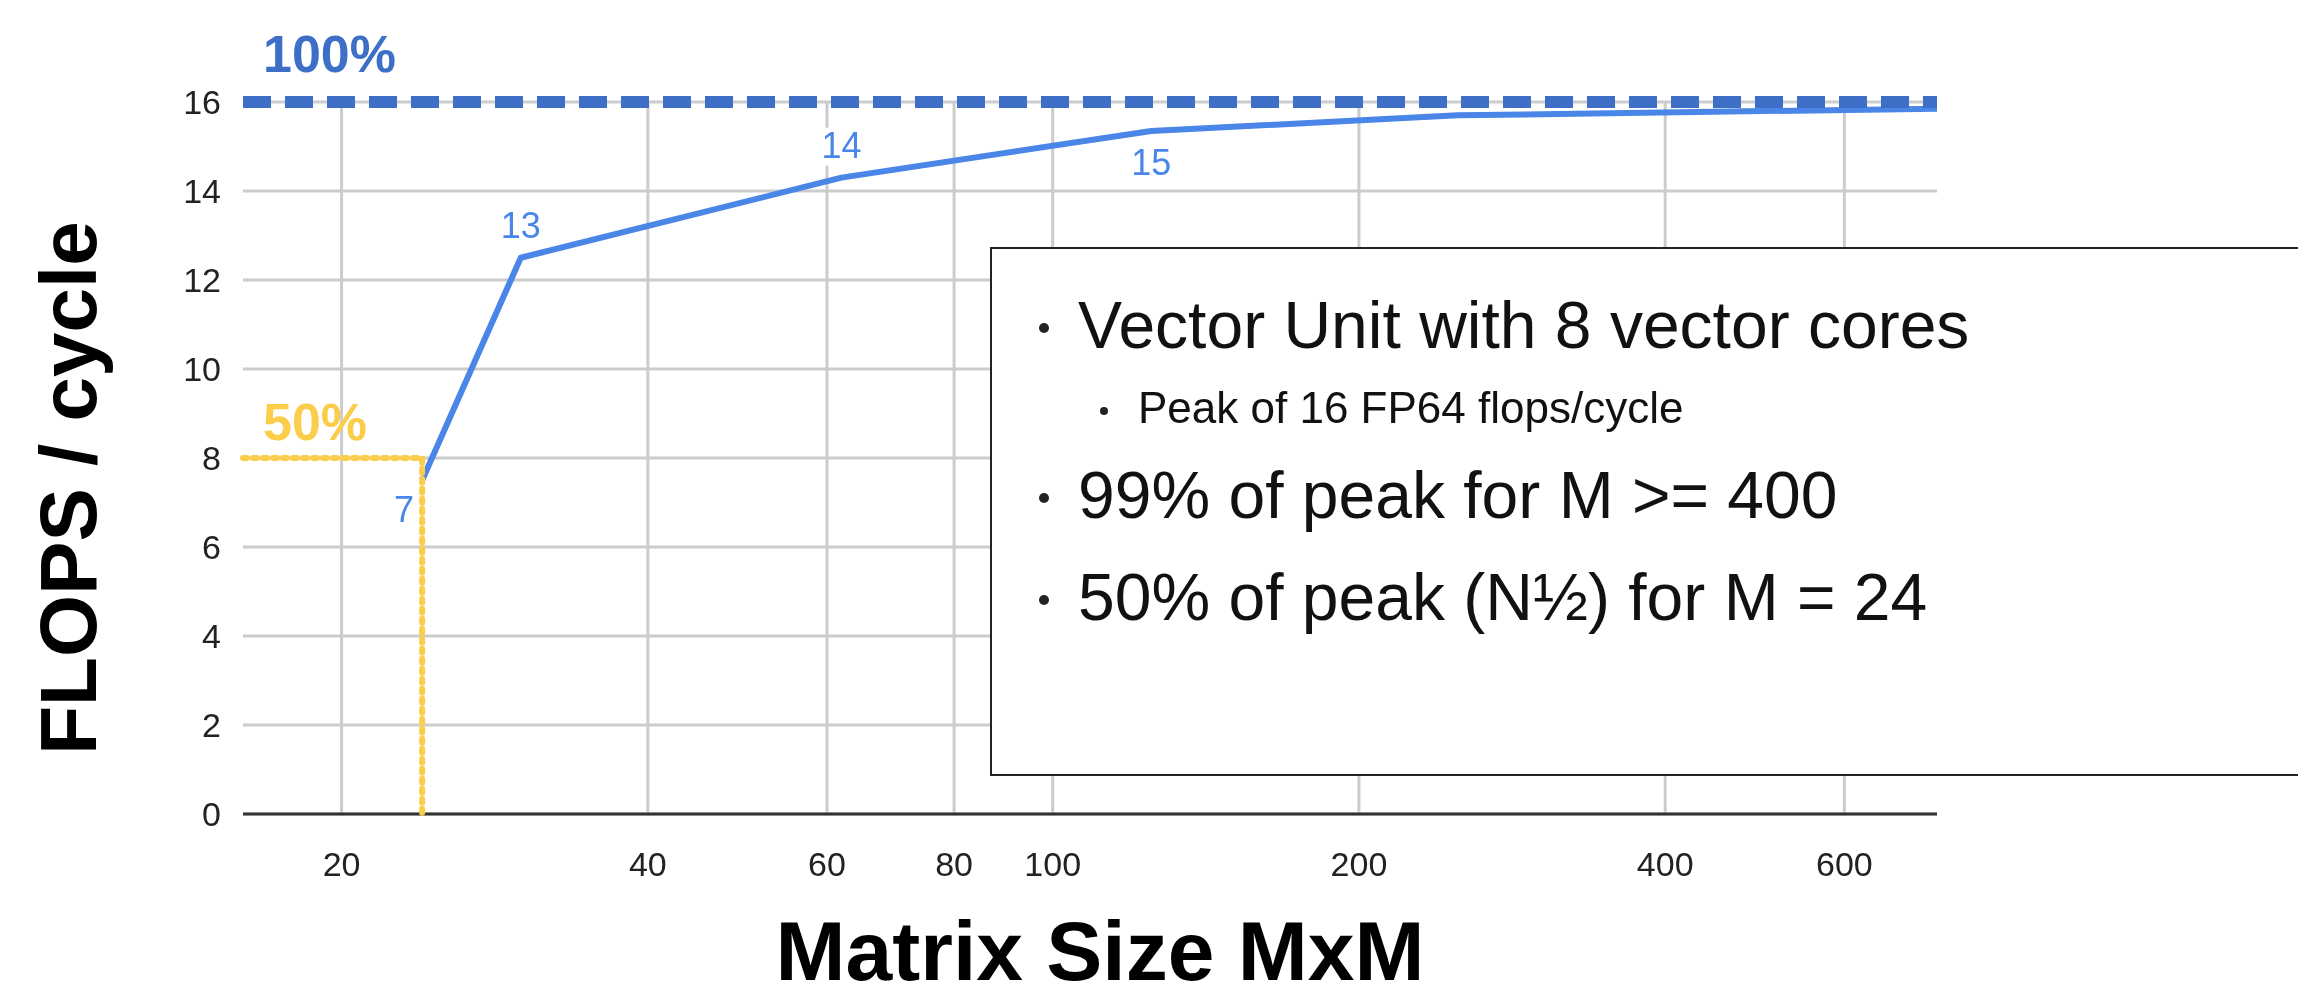  Describe the element at coordinates (211, 457) in the screenshot. I see `y-tick-label: 8` at that location.